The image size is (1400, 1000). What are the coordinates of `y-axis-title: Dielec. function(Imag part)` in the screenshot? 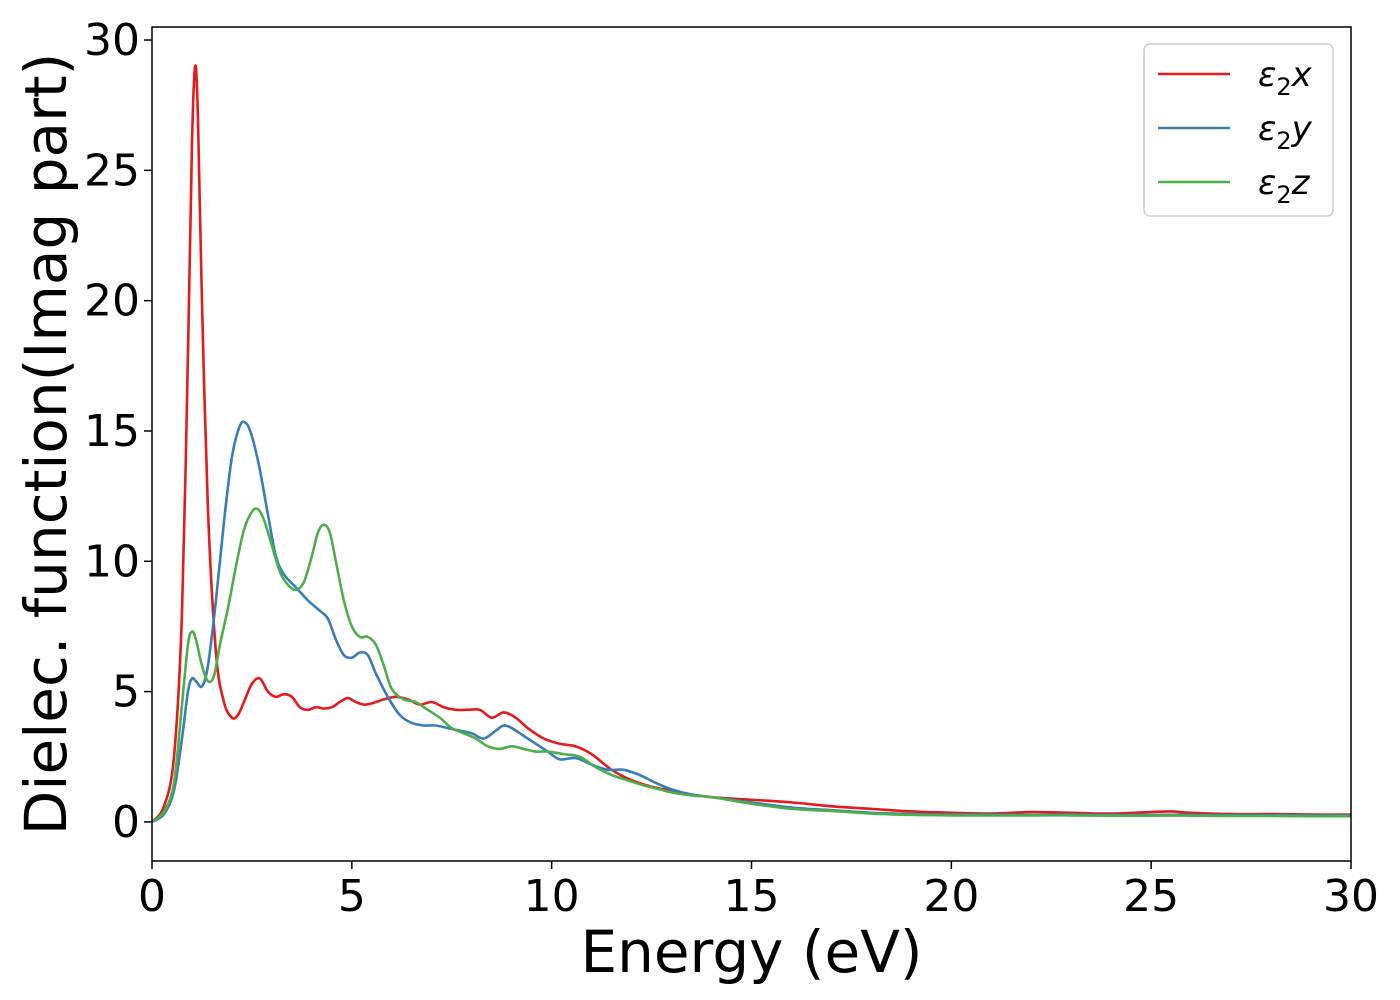 It's located at (46, 444).